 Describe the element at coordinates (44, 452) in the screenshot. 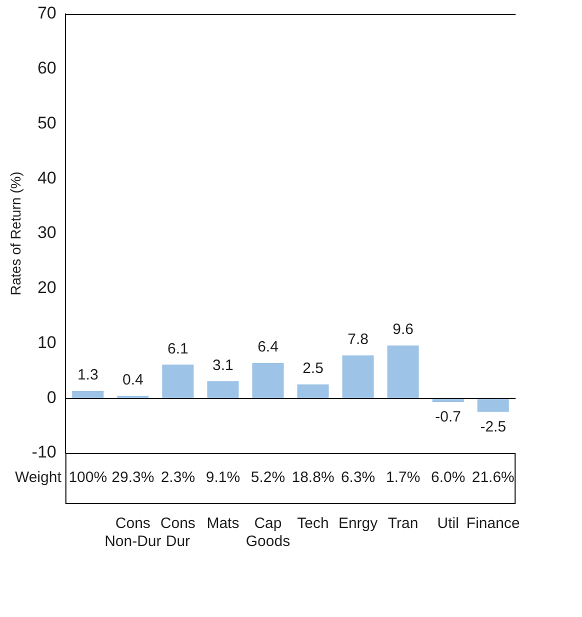

I see `y-tick-label: -10` at that location.